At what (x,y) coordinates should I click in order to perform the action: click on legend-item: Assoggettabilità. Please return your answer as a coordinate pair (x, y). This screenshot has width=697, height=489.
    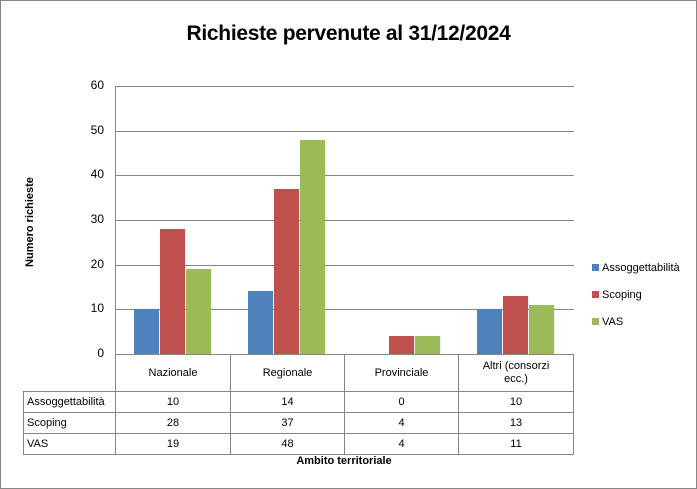
    Looking at the image, I should click on (636, 267).